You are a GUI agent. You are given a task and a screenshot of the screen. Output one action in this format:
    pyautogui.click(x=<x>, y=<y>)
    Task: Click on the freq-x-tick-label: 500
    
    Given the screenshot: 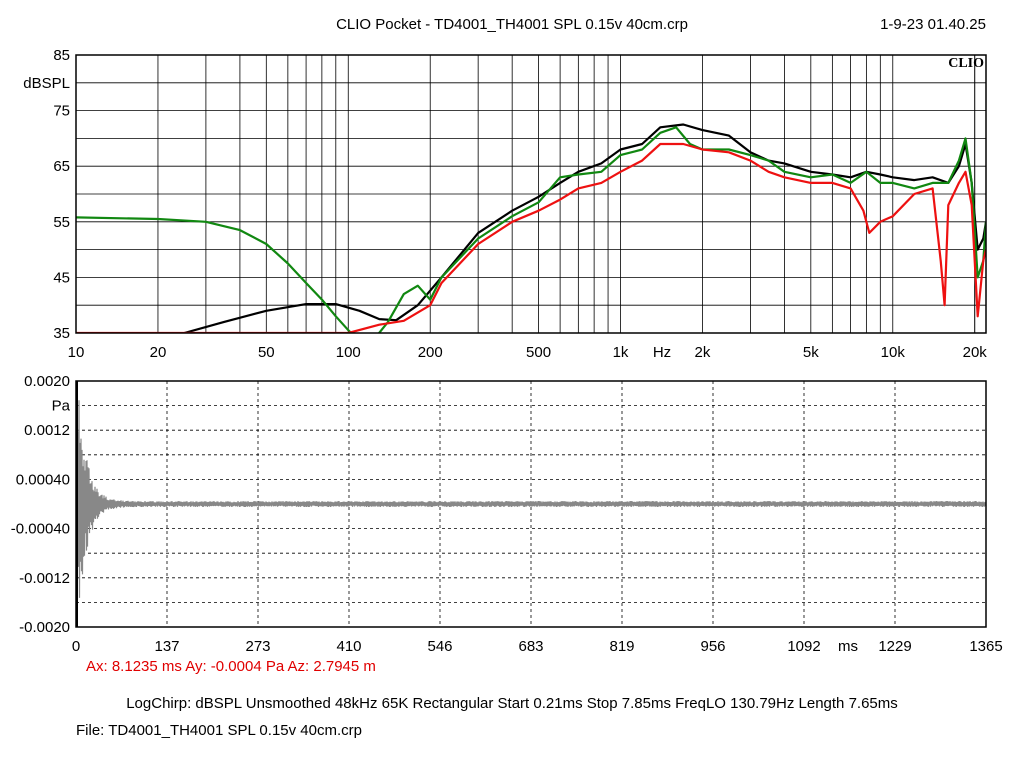 What is the action you would take?
    pyautogui.click(x=538, y=352)
    